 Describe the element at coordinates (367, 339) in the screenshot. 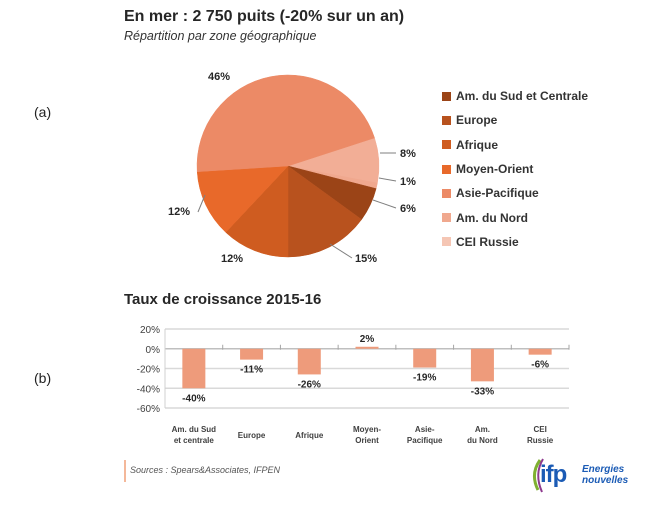

I see `bar-data-label-moyen-orient: 2%` at that location.